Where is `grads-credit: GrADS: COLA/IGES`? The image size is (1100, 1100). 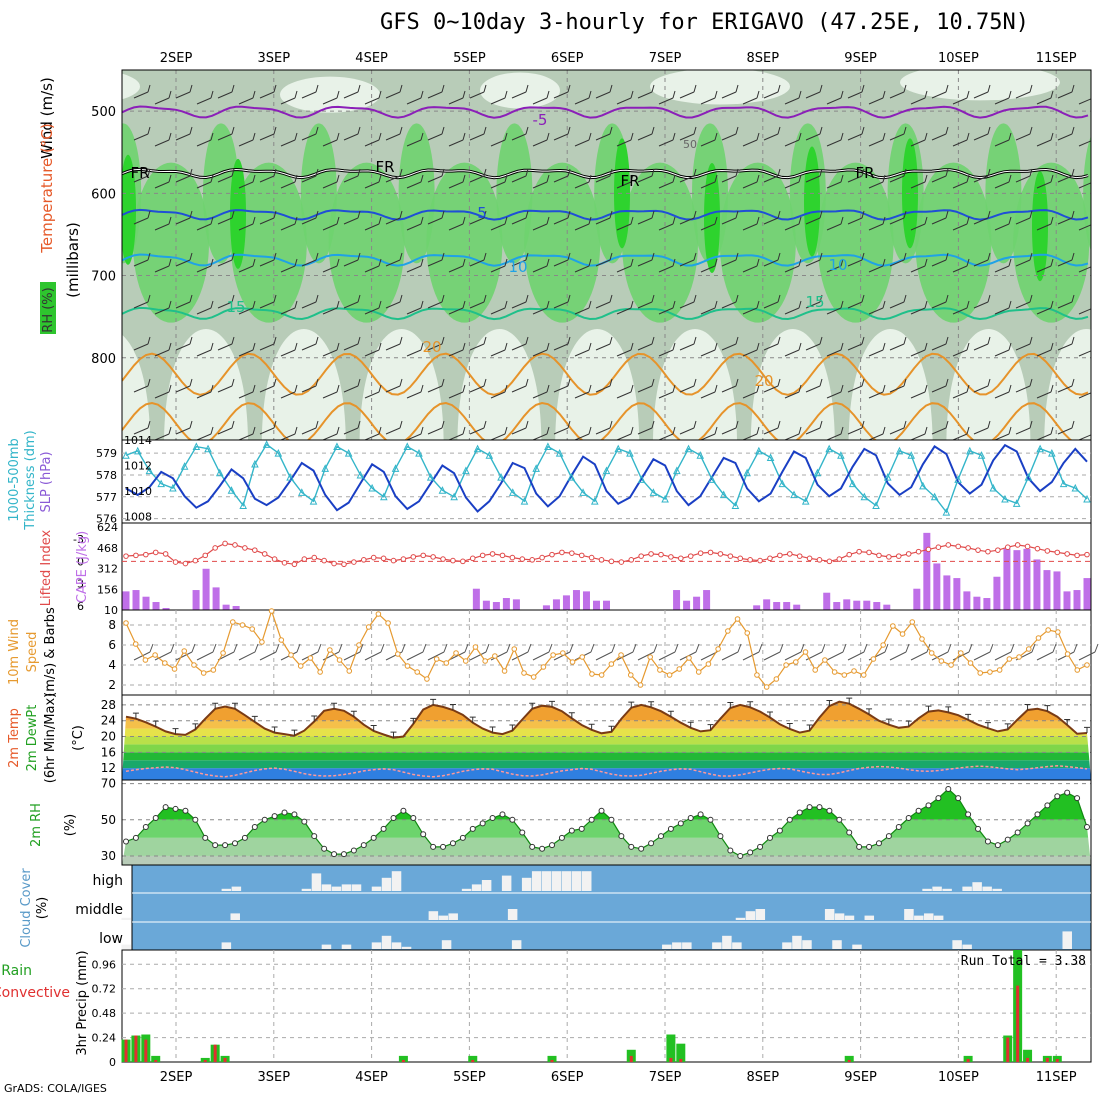 grads-credit: GrADS: COLA/IGES is located at coordinates (55, 1088).